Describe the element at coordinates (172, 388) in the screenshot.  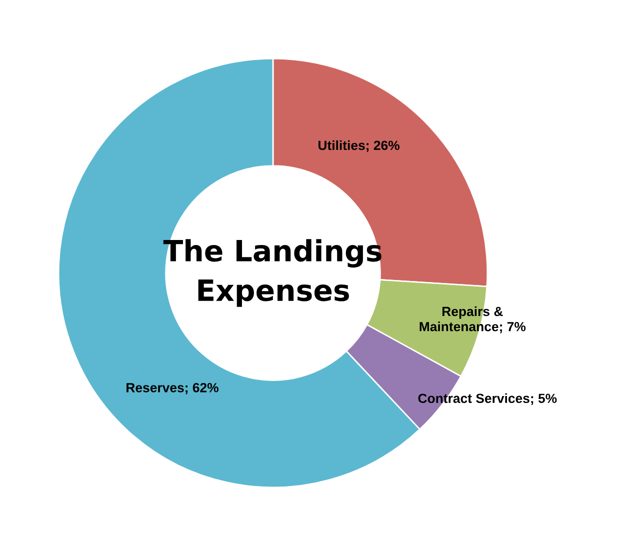
I see `slice-label: Reserves; 62%` at that location.